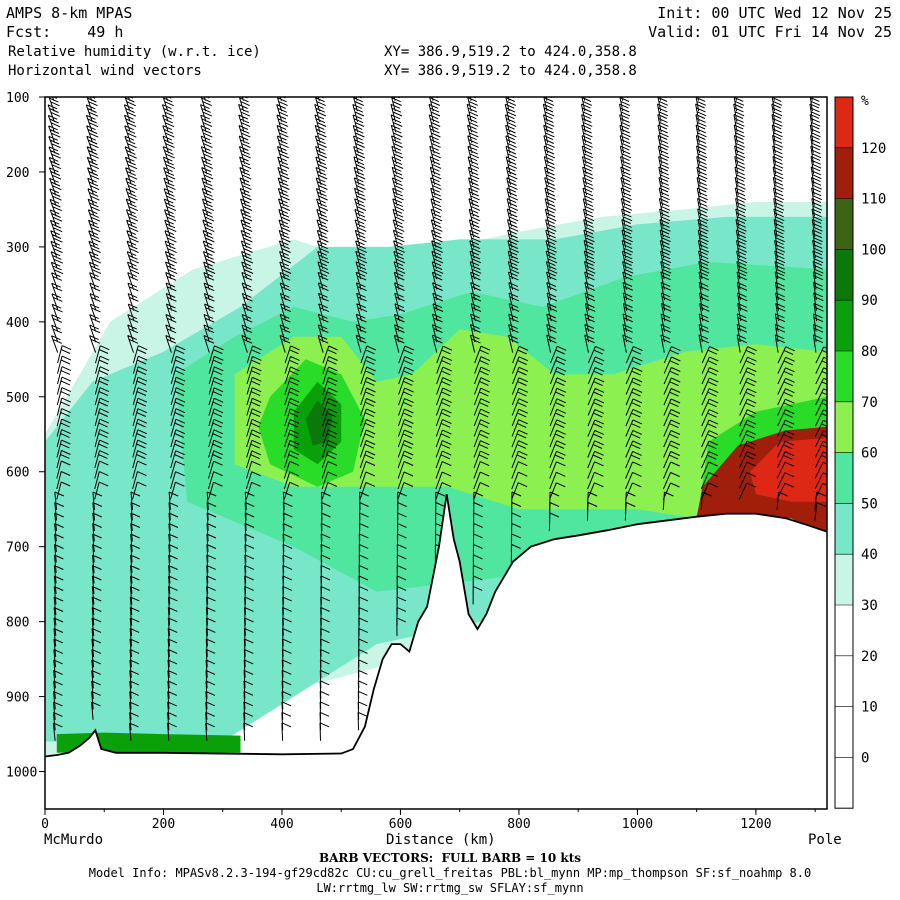 The height and width of the screenshot is (900, 900). I want to click on colorbar-tick-label: 20, so click(869, 657).